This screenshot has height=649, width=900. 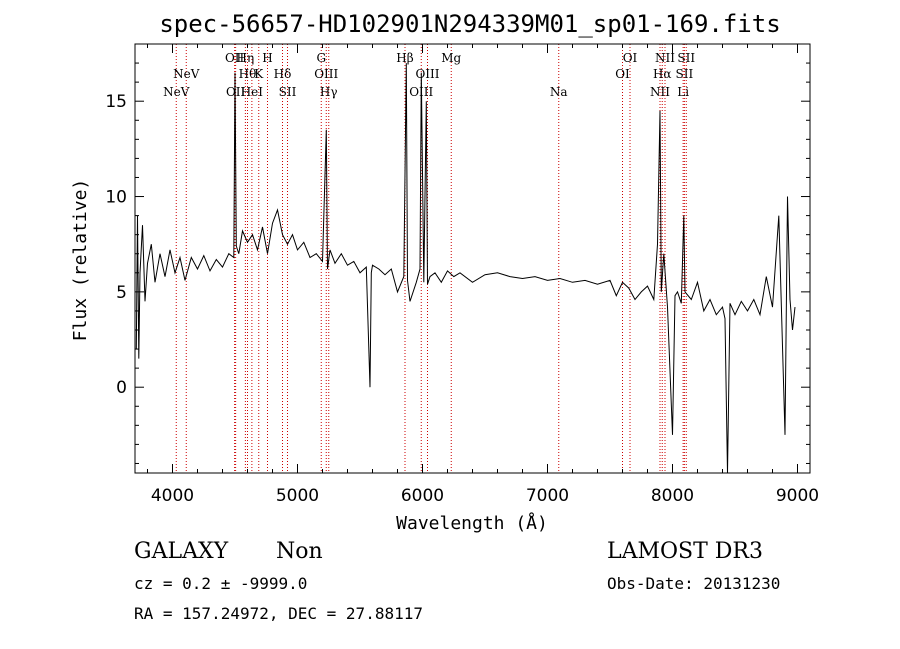 I want to click on x-tick-label-6000: 6000, so click(x=422, y=496).